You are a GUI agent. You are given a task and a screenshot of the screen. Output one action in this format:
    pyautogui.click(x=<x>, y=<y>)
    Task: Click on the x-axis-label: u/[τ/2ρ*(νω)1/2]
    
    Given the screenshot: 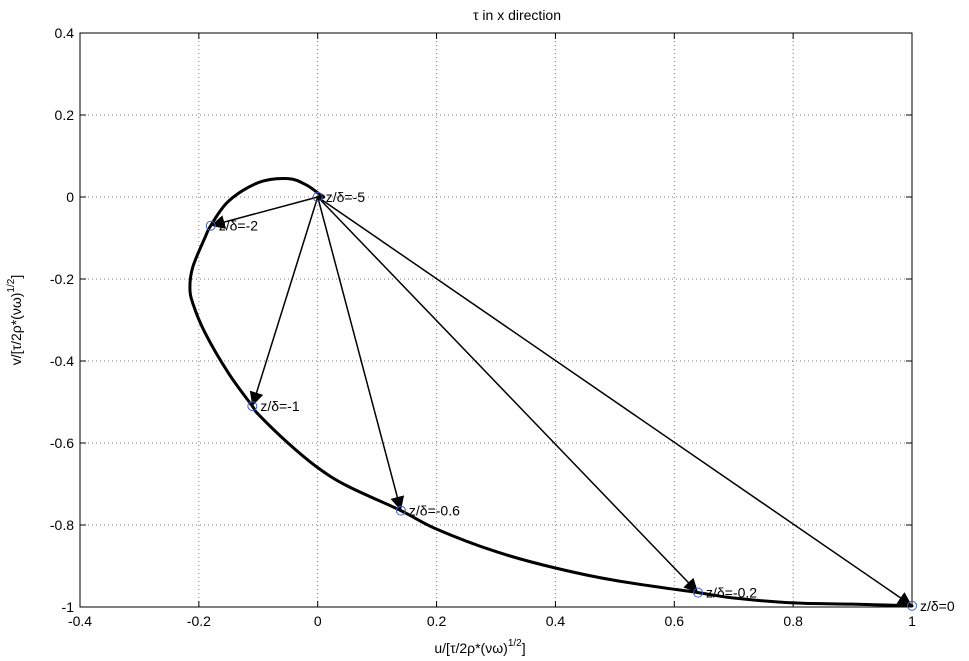 What is the action you would take?
    pyautogui.click(x=479, y=647)
    